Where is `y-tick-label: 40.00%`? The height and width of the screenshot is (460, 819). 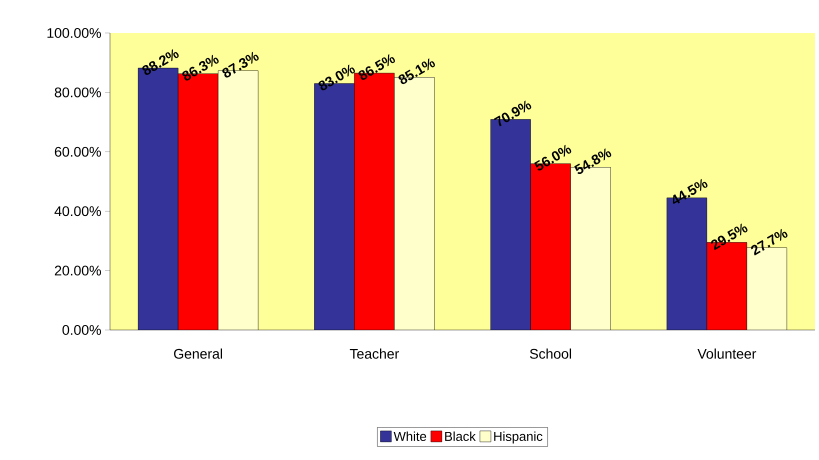 y-tick-label: 40.00% is located at coordinates (77, 211).